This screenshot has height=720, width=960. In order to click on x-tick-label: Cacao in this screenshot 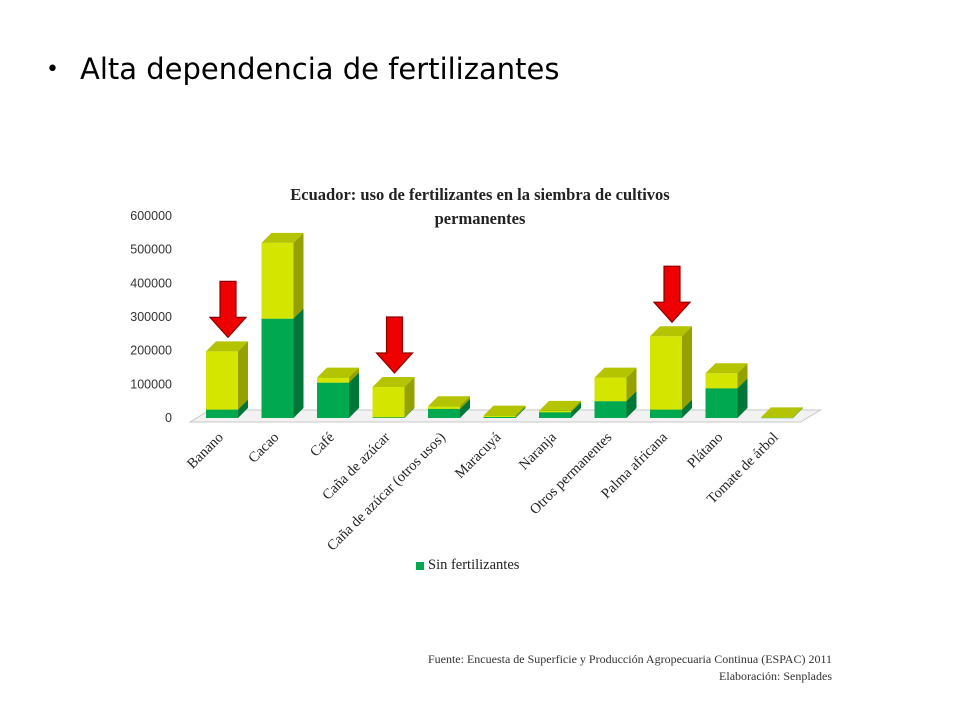, I will do `click(263, 448)`.